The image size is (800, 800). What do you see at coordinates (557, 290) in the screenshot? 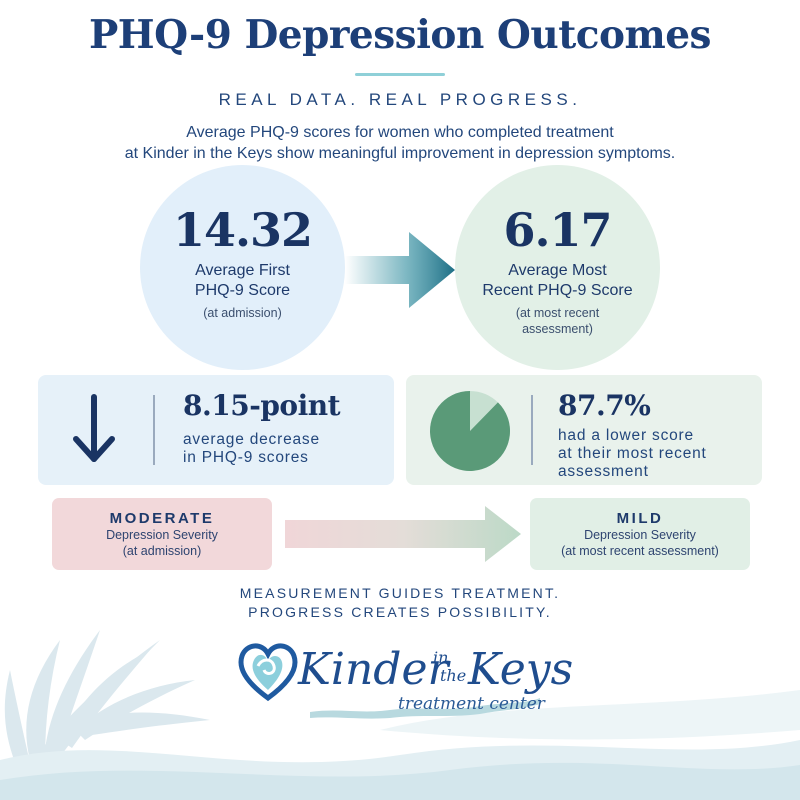
I see `recent-score-label-line-2: Recent PHQ-9 Score` at bounding box center [557, 290].